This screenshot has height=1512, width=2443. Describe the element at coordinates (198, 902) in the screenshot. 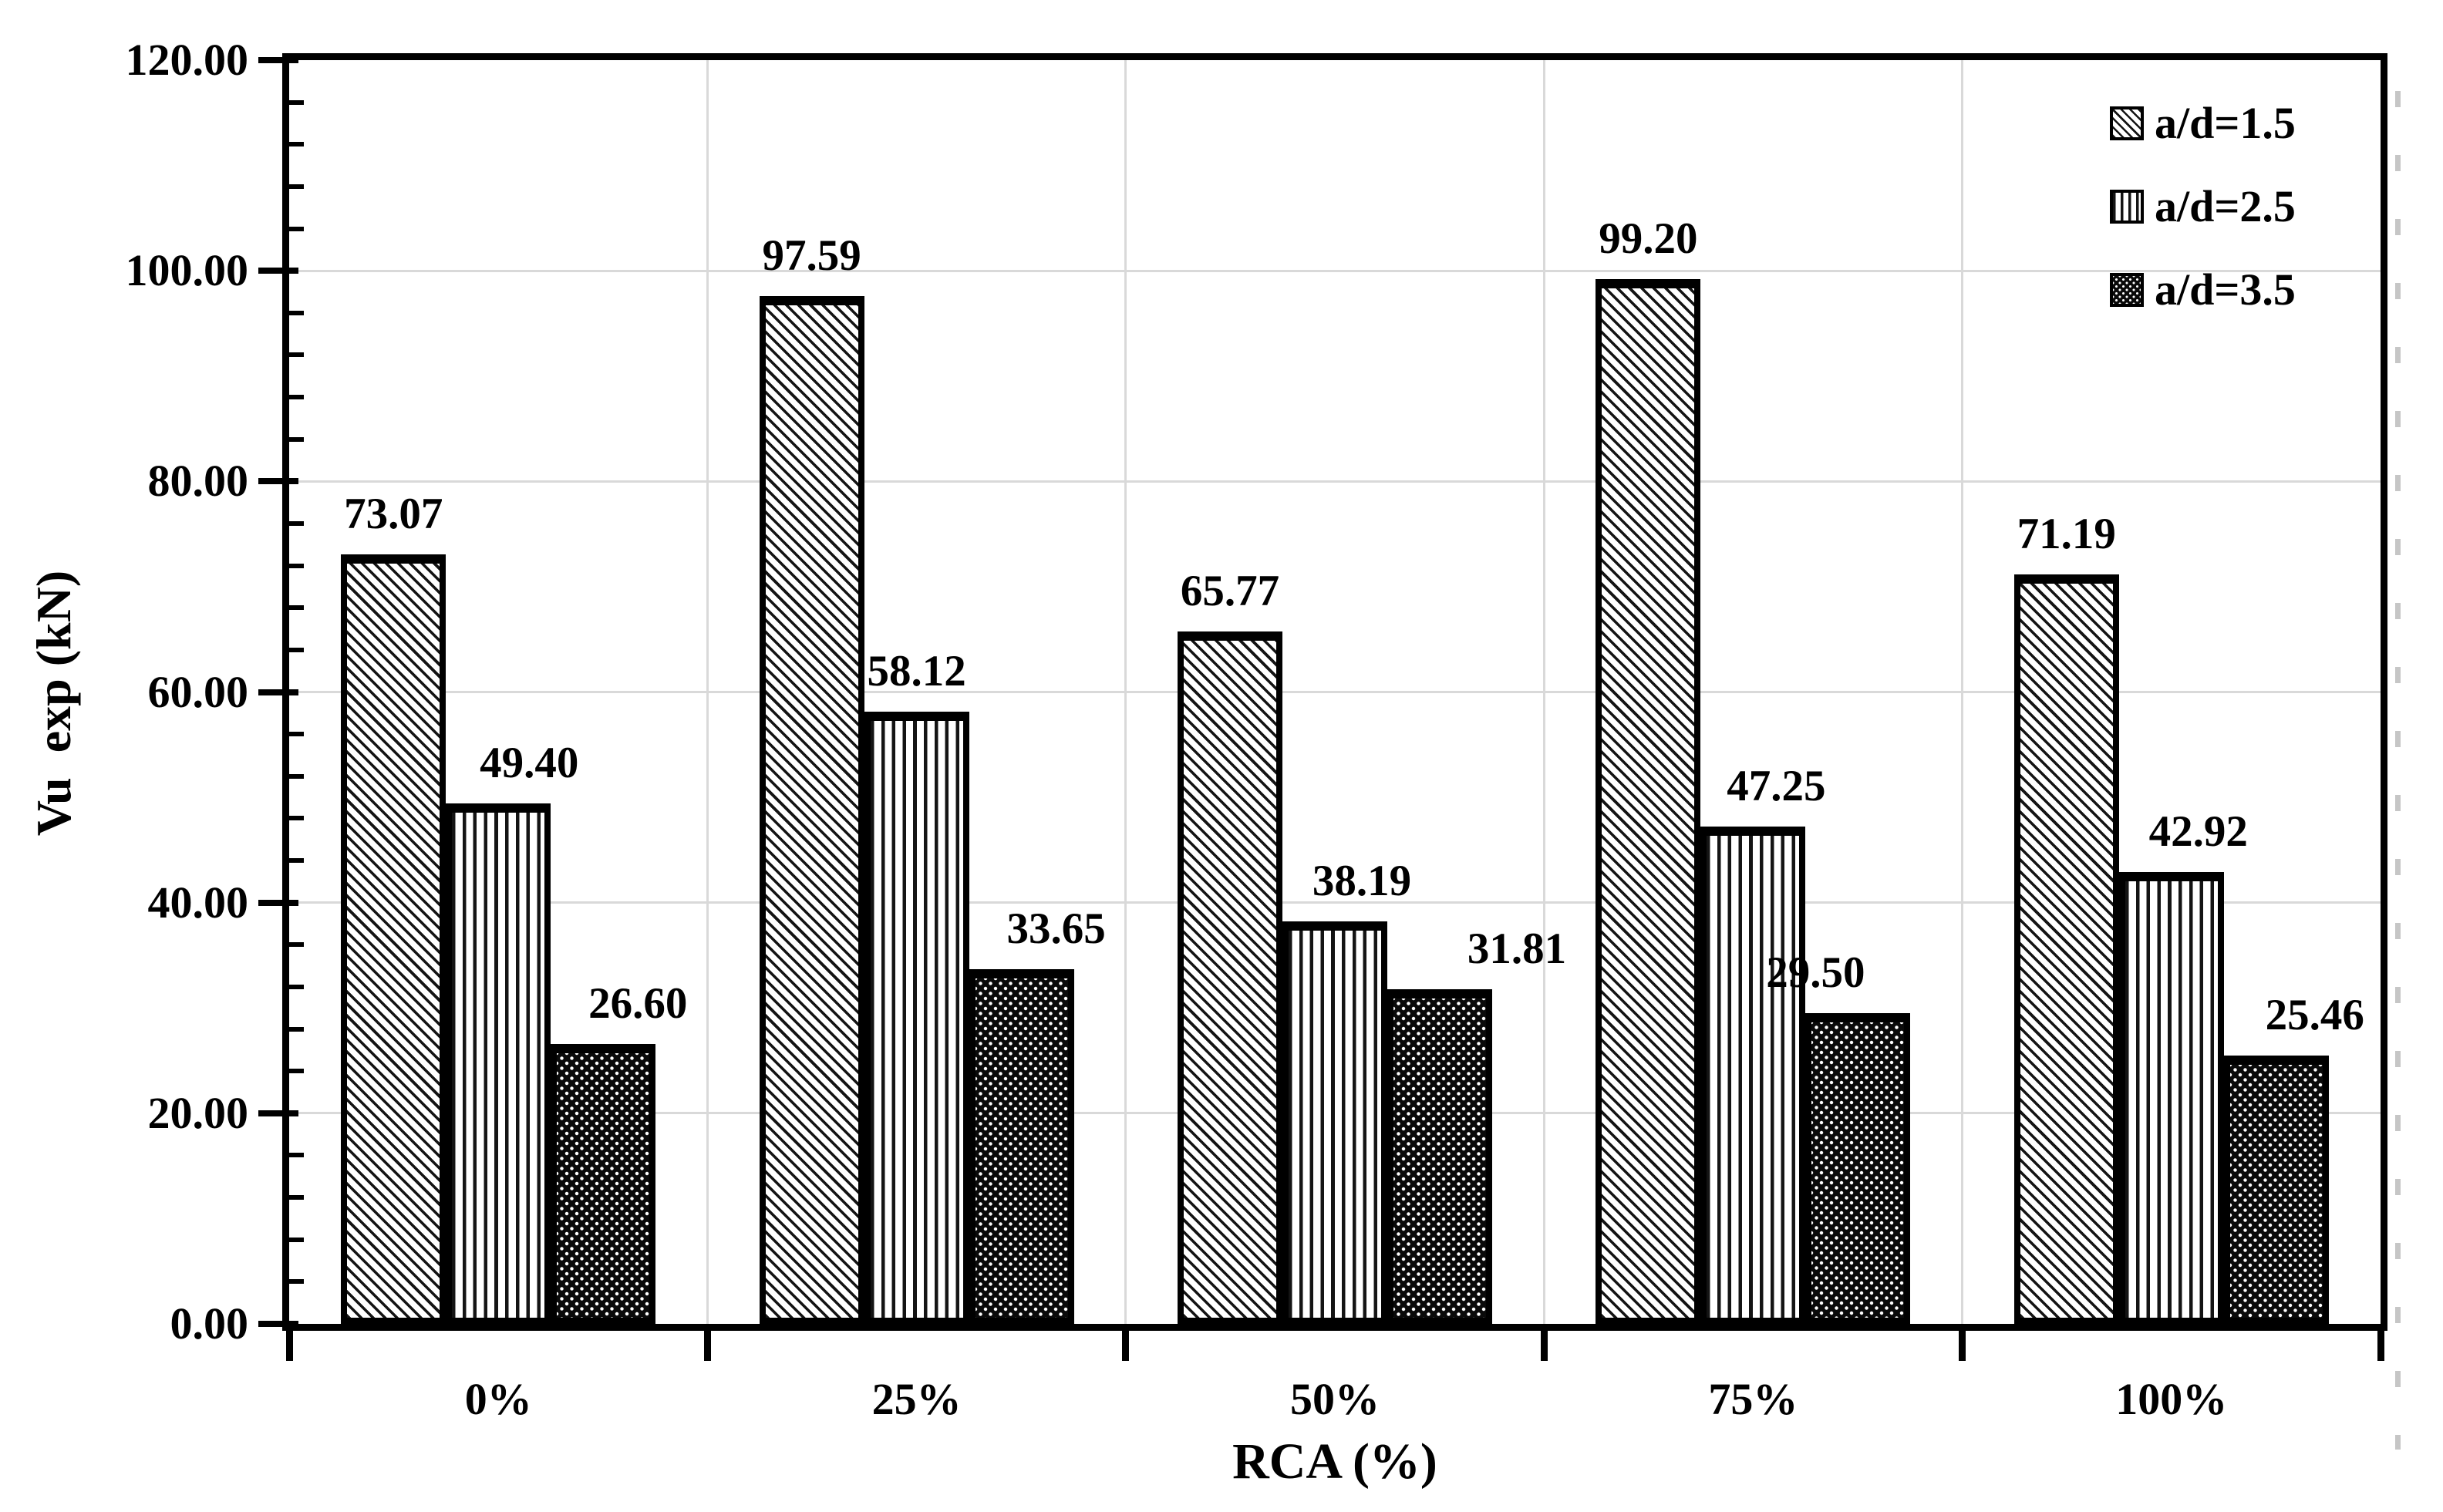

I see `y-tick-label: 40.00` at that location.